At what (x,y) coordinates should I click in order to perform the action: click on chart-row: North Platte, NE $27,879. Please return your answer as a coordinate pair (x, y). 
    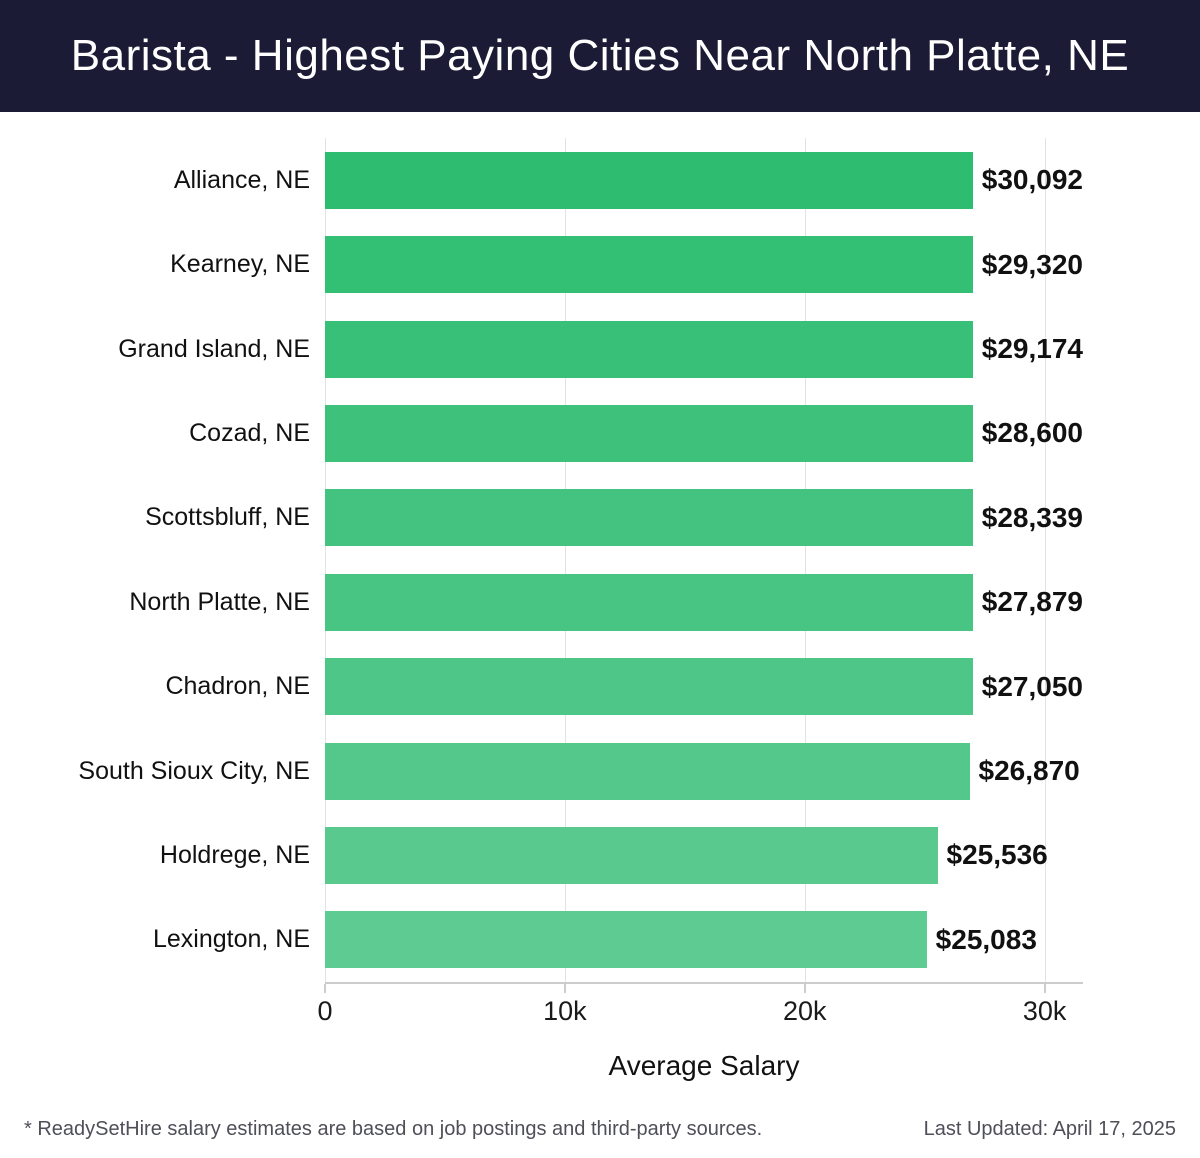
    Looking at the image, I should click on (600, 602).